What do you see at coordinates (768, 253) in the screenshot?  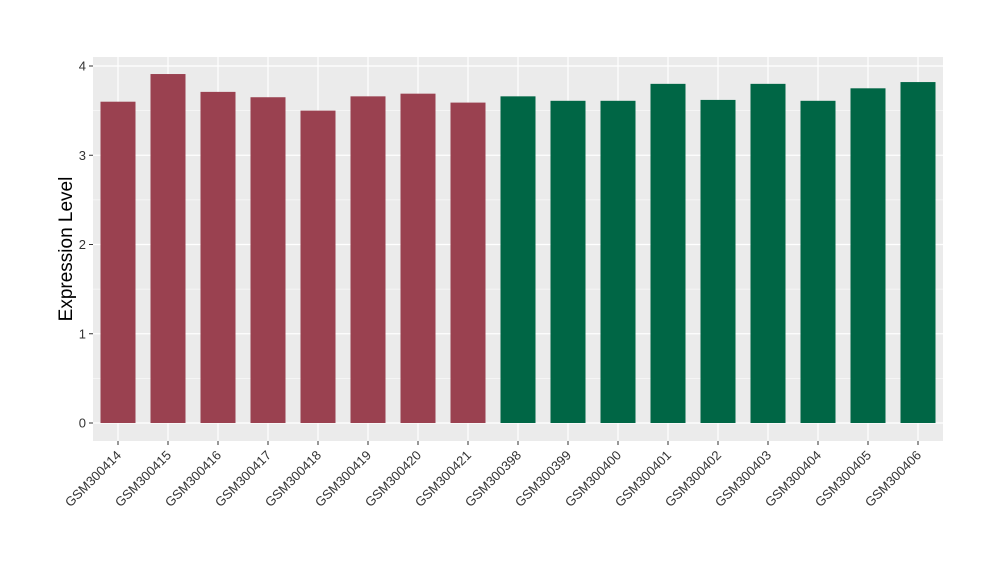 I see `bar-GSM300403` at bounding box center [768, 253].